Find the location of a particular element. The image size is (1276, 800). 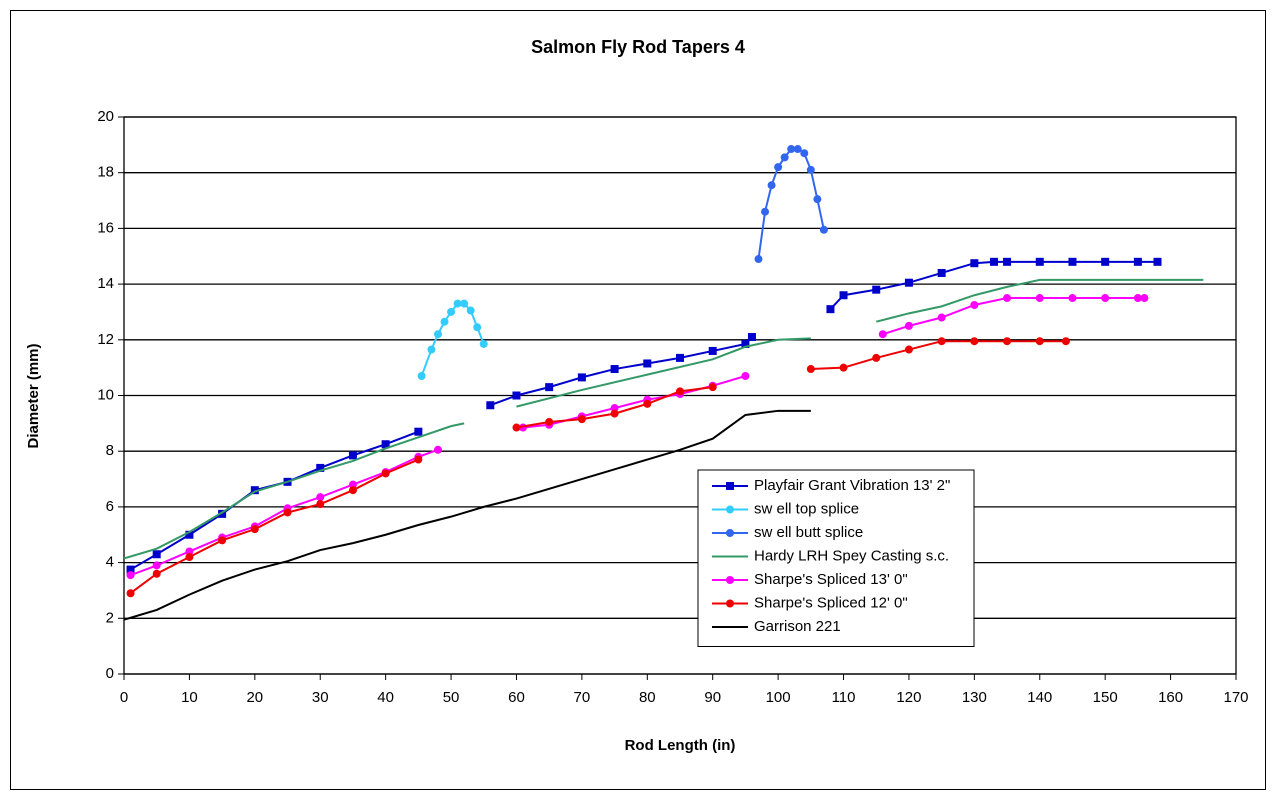

x-tick-label: 50 is located at coordinates (451, 697).